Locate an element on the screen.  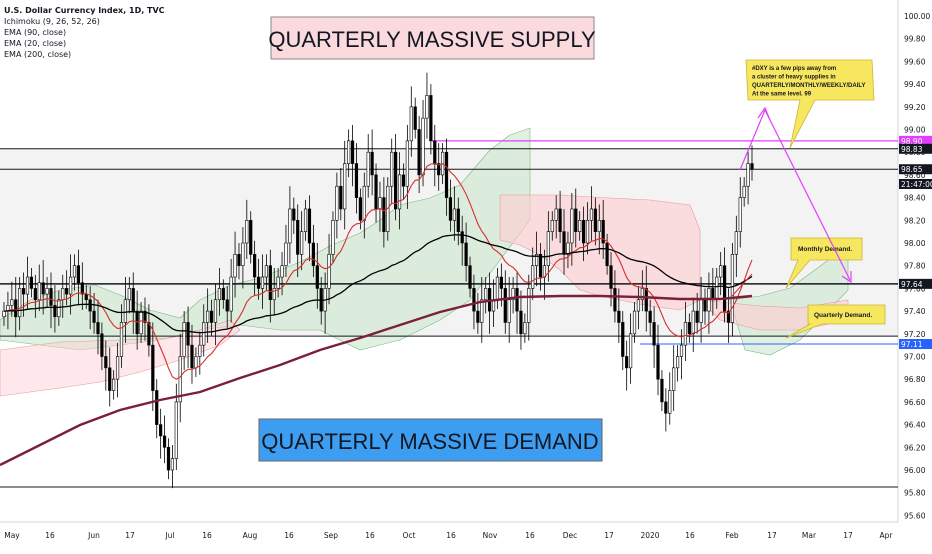
y-tick-label: 95.80 is located at coordinates (915, 493).